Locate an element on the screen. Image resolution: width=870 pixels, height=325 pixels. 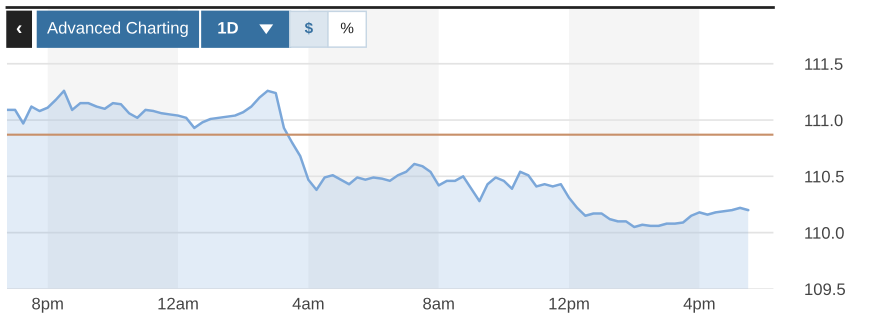
x-tick-label: 12pm is located at coordinates (569, 305).